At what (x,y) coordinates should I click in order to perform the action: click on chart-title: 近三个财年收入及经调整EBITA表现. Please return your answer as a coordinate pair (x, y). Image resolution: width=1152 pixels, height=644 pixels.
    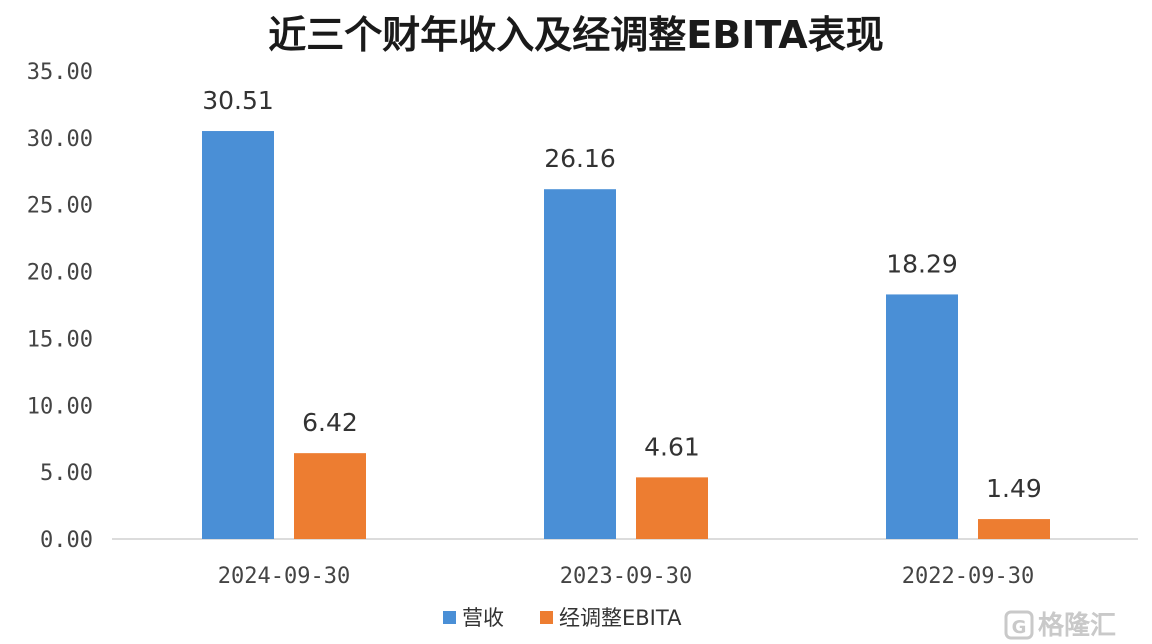
    Looking at the image, I should click on (575, 35).